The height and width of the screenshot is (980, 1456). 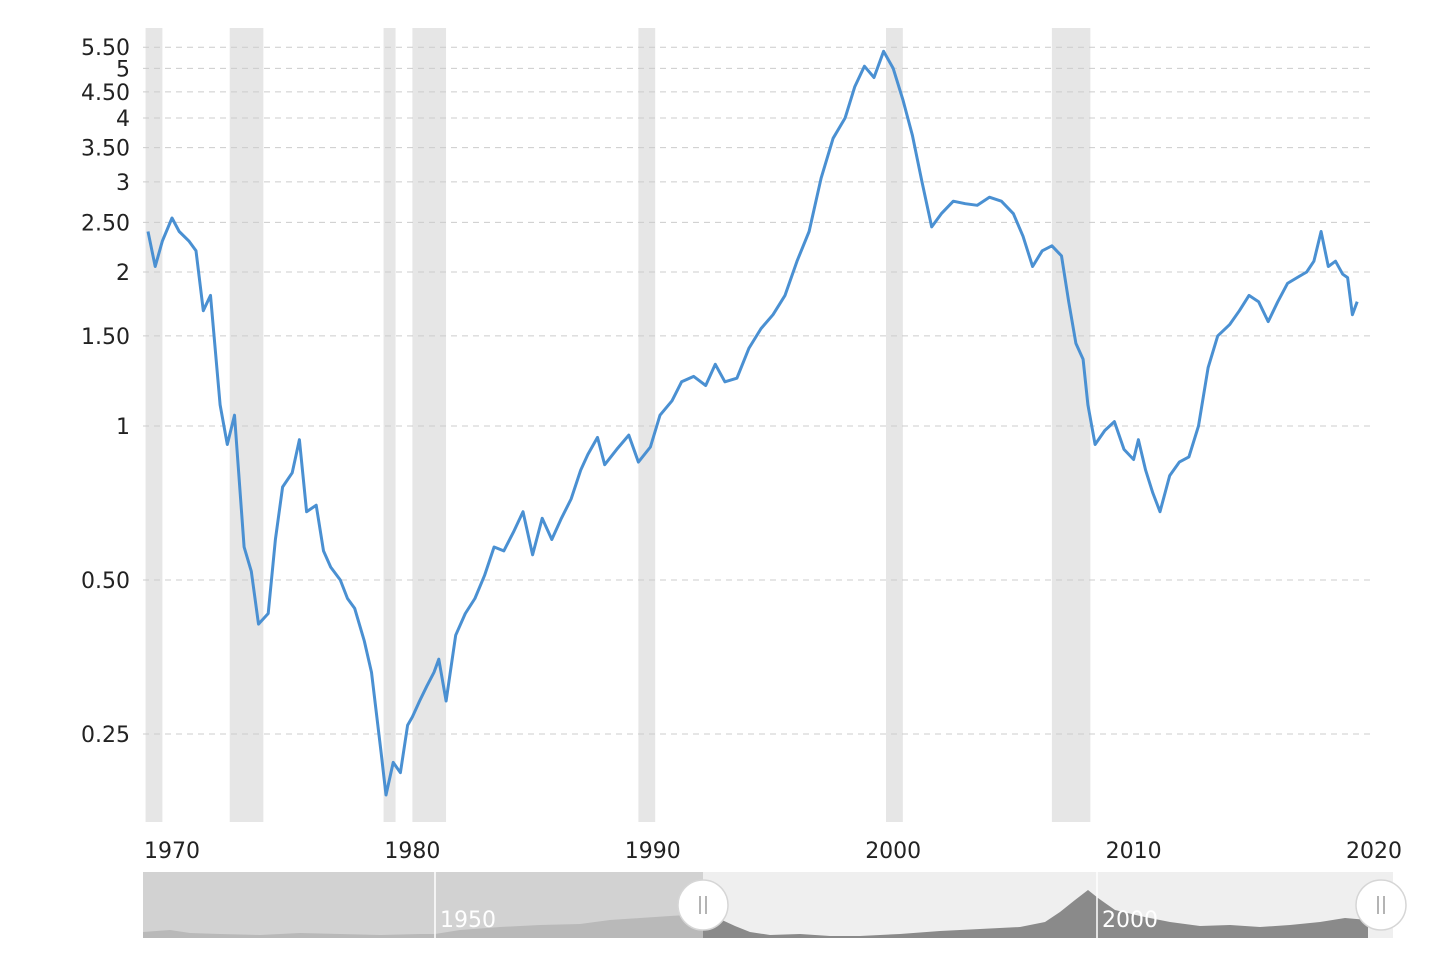 What do you see at coordinates (1134, 851) in the screenshot?
I see `x-tick-label: 2010` at bounding box center [1134, 851].